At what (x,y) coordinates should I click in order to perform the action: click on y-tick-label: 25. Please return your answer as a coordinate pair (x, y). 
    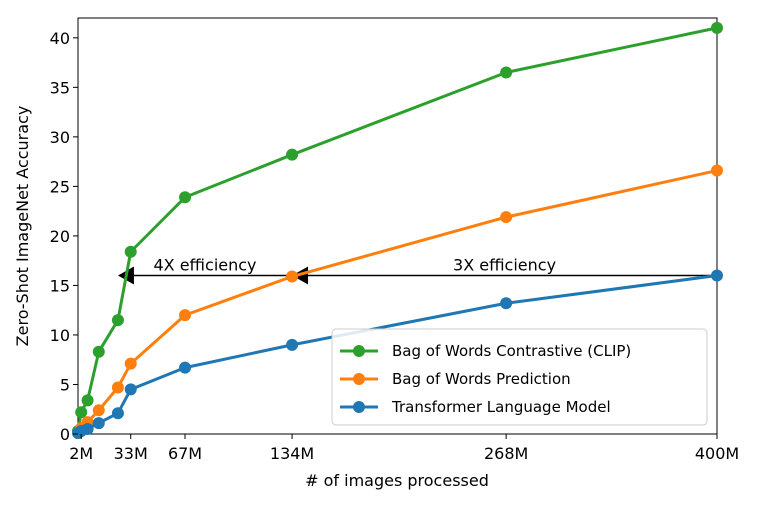
    Looking at the image, I should click on (60, 186).